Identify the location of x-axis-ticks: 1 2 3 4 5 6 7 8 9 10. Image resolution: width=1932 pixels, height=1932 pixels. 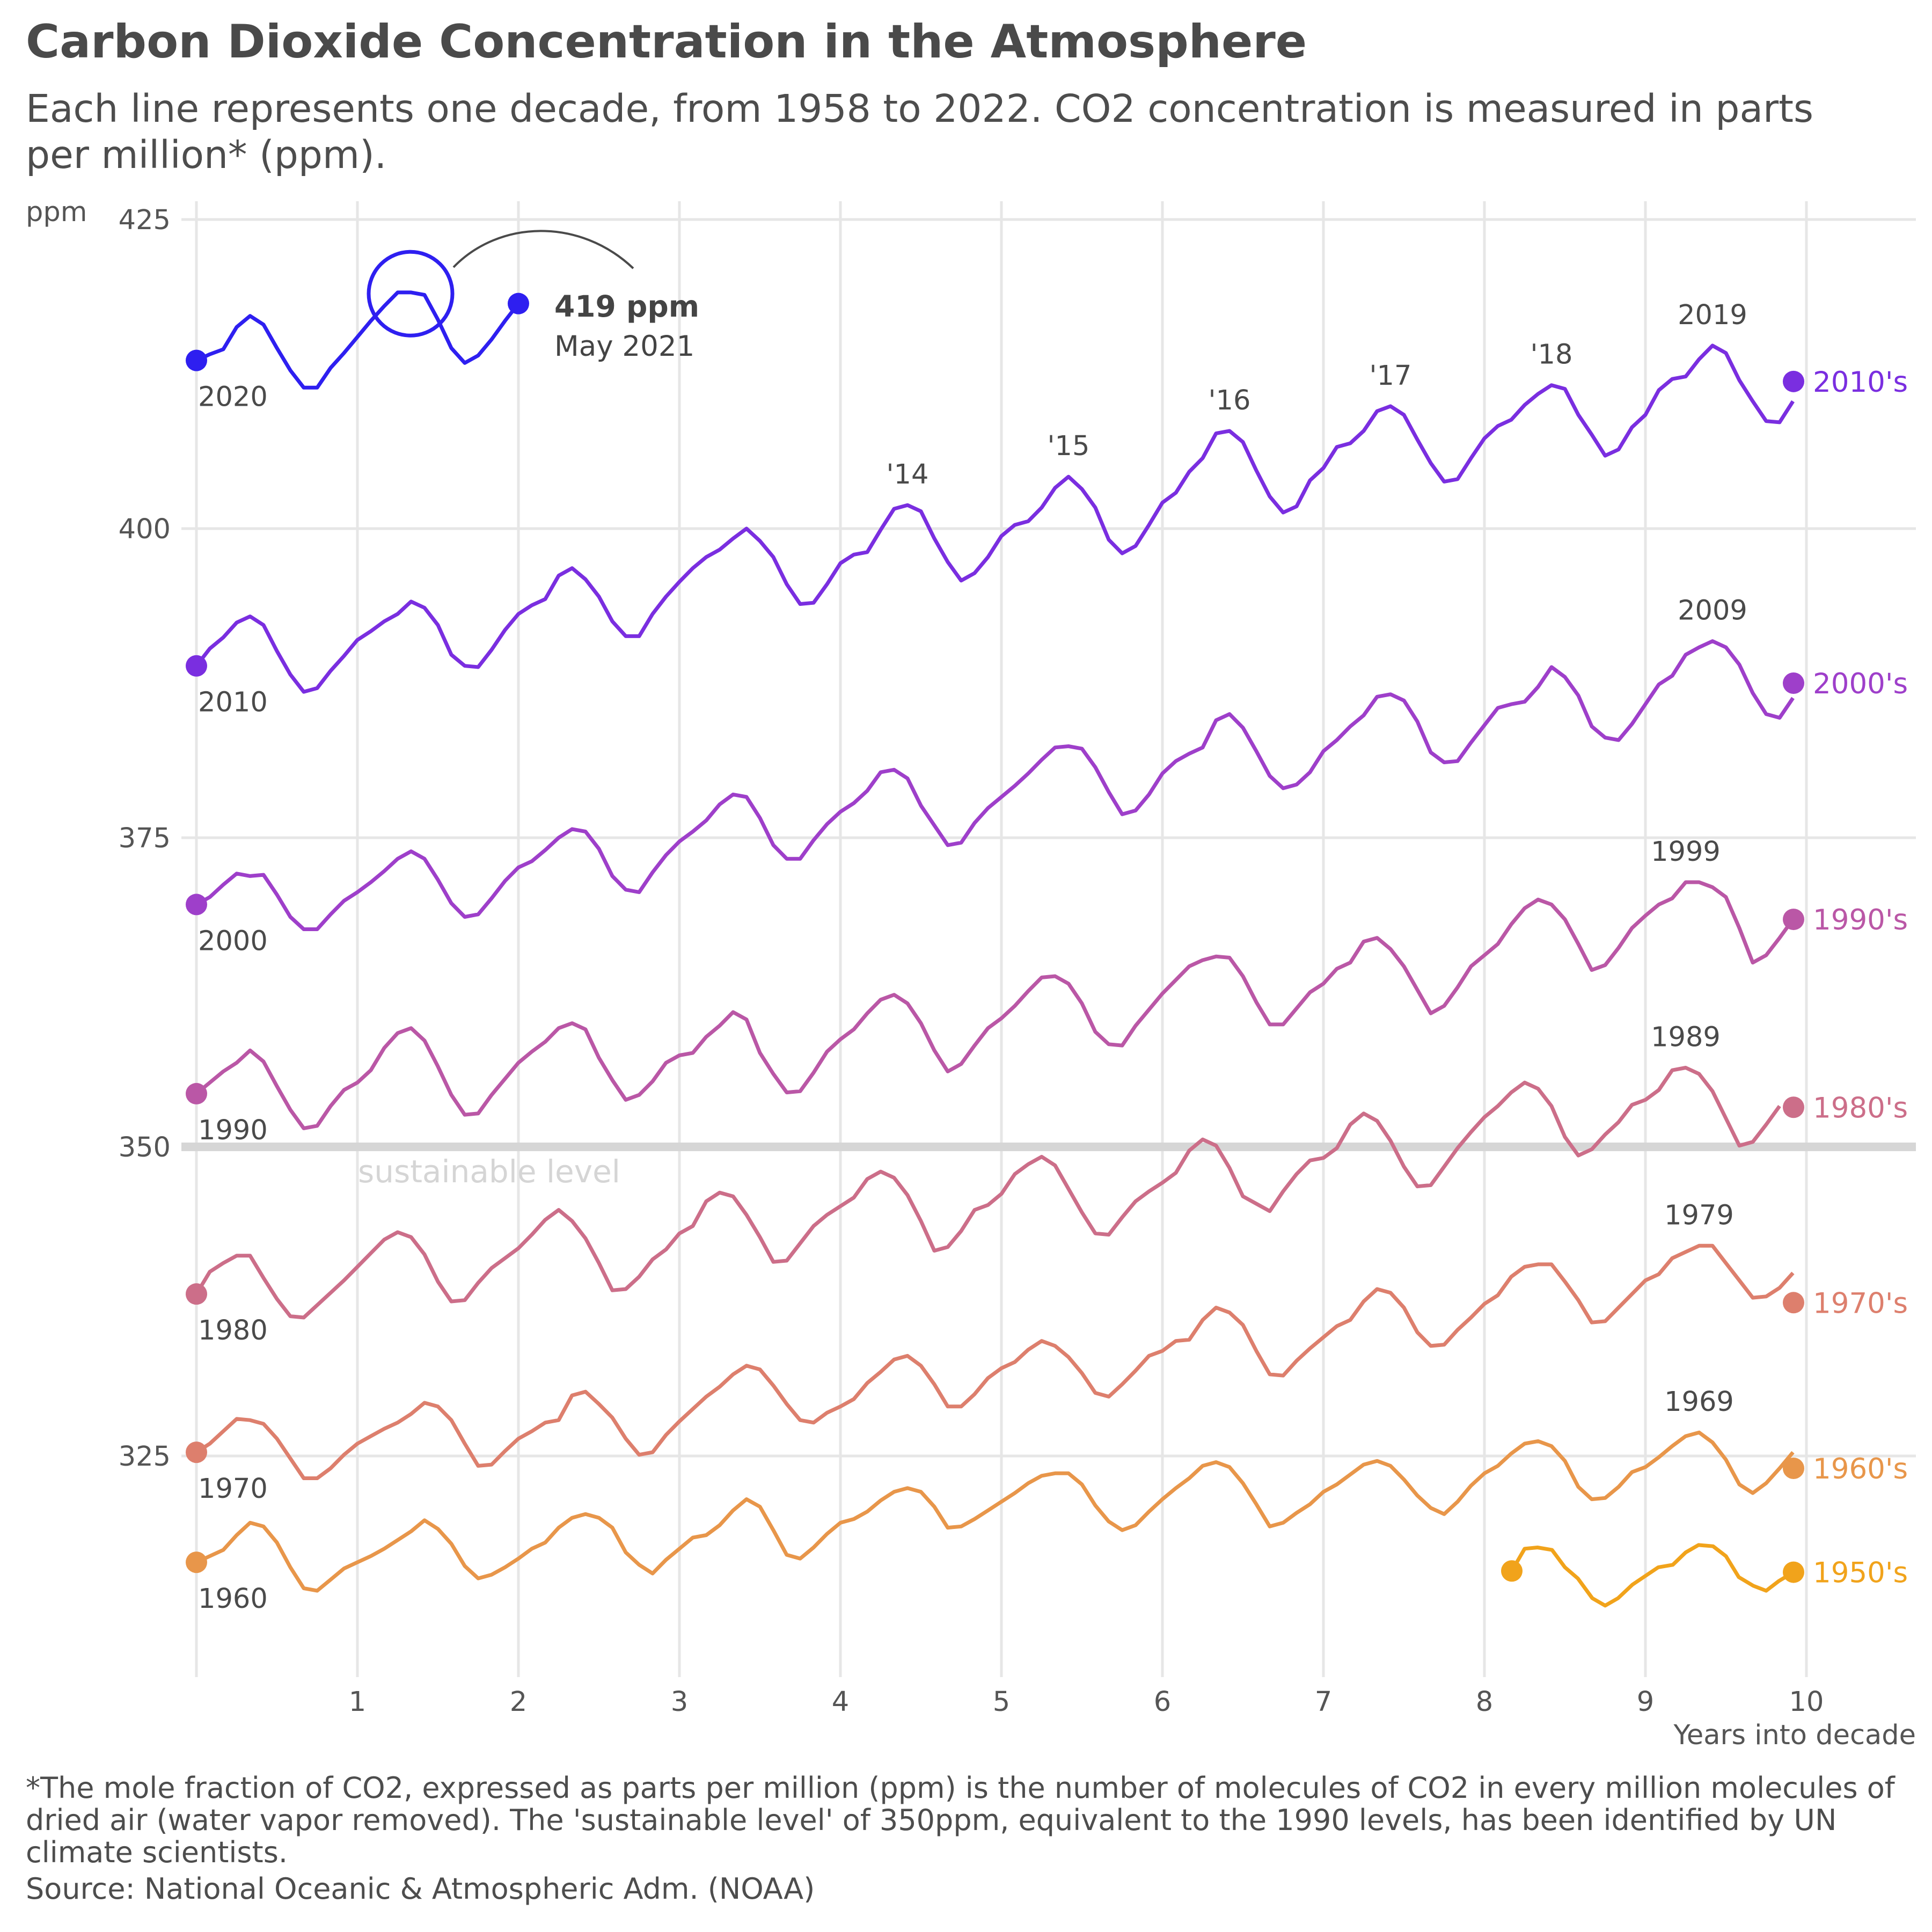
(1086, 1702).